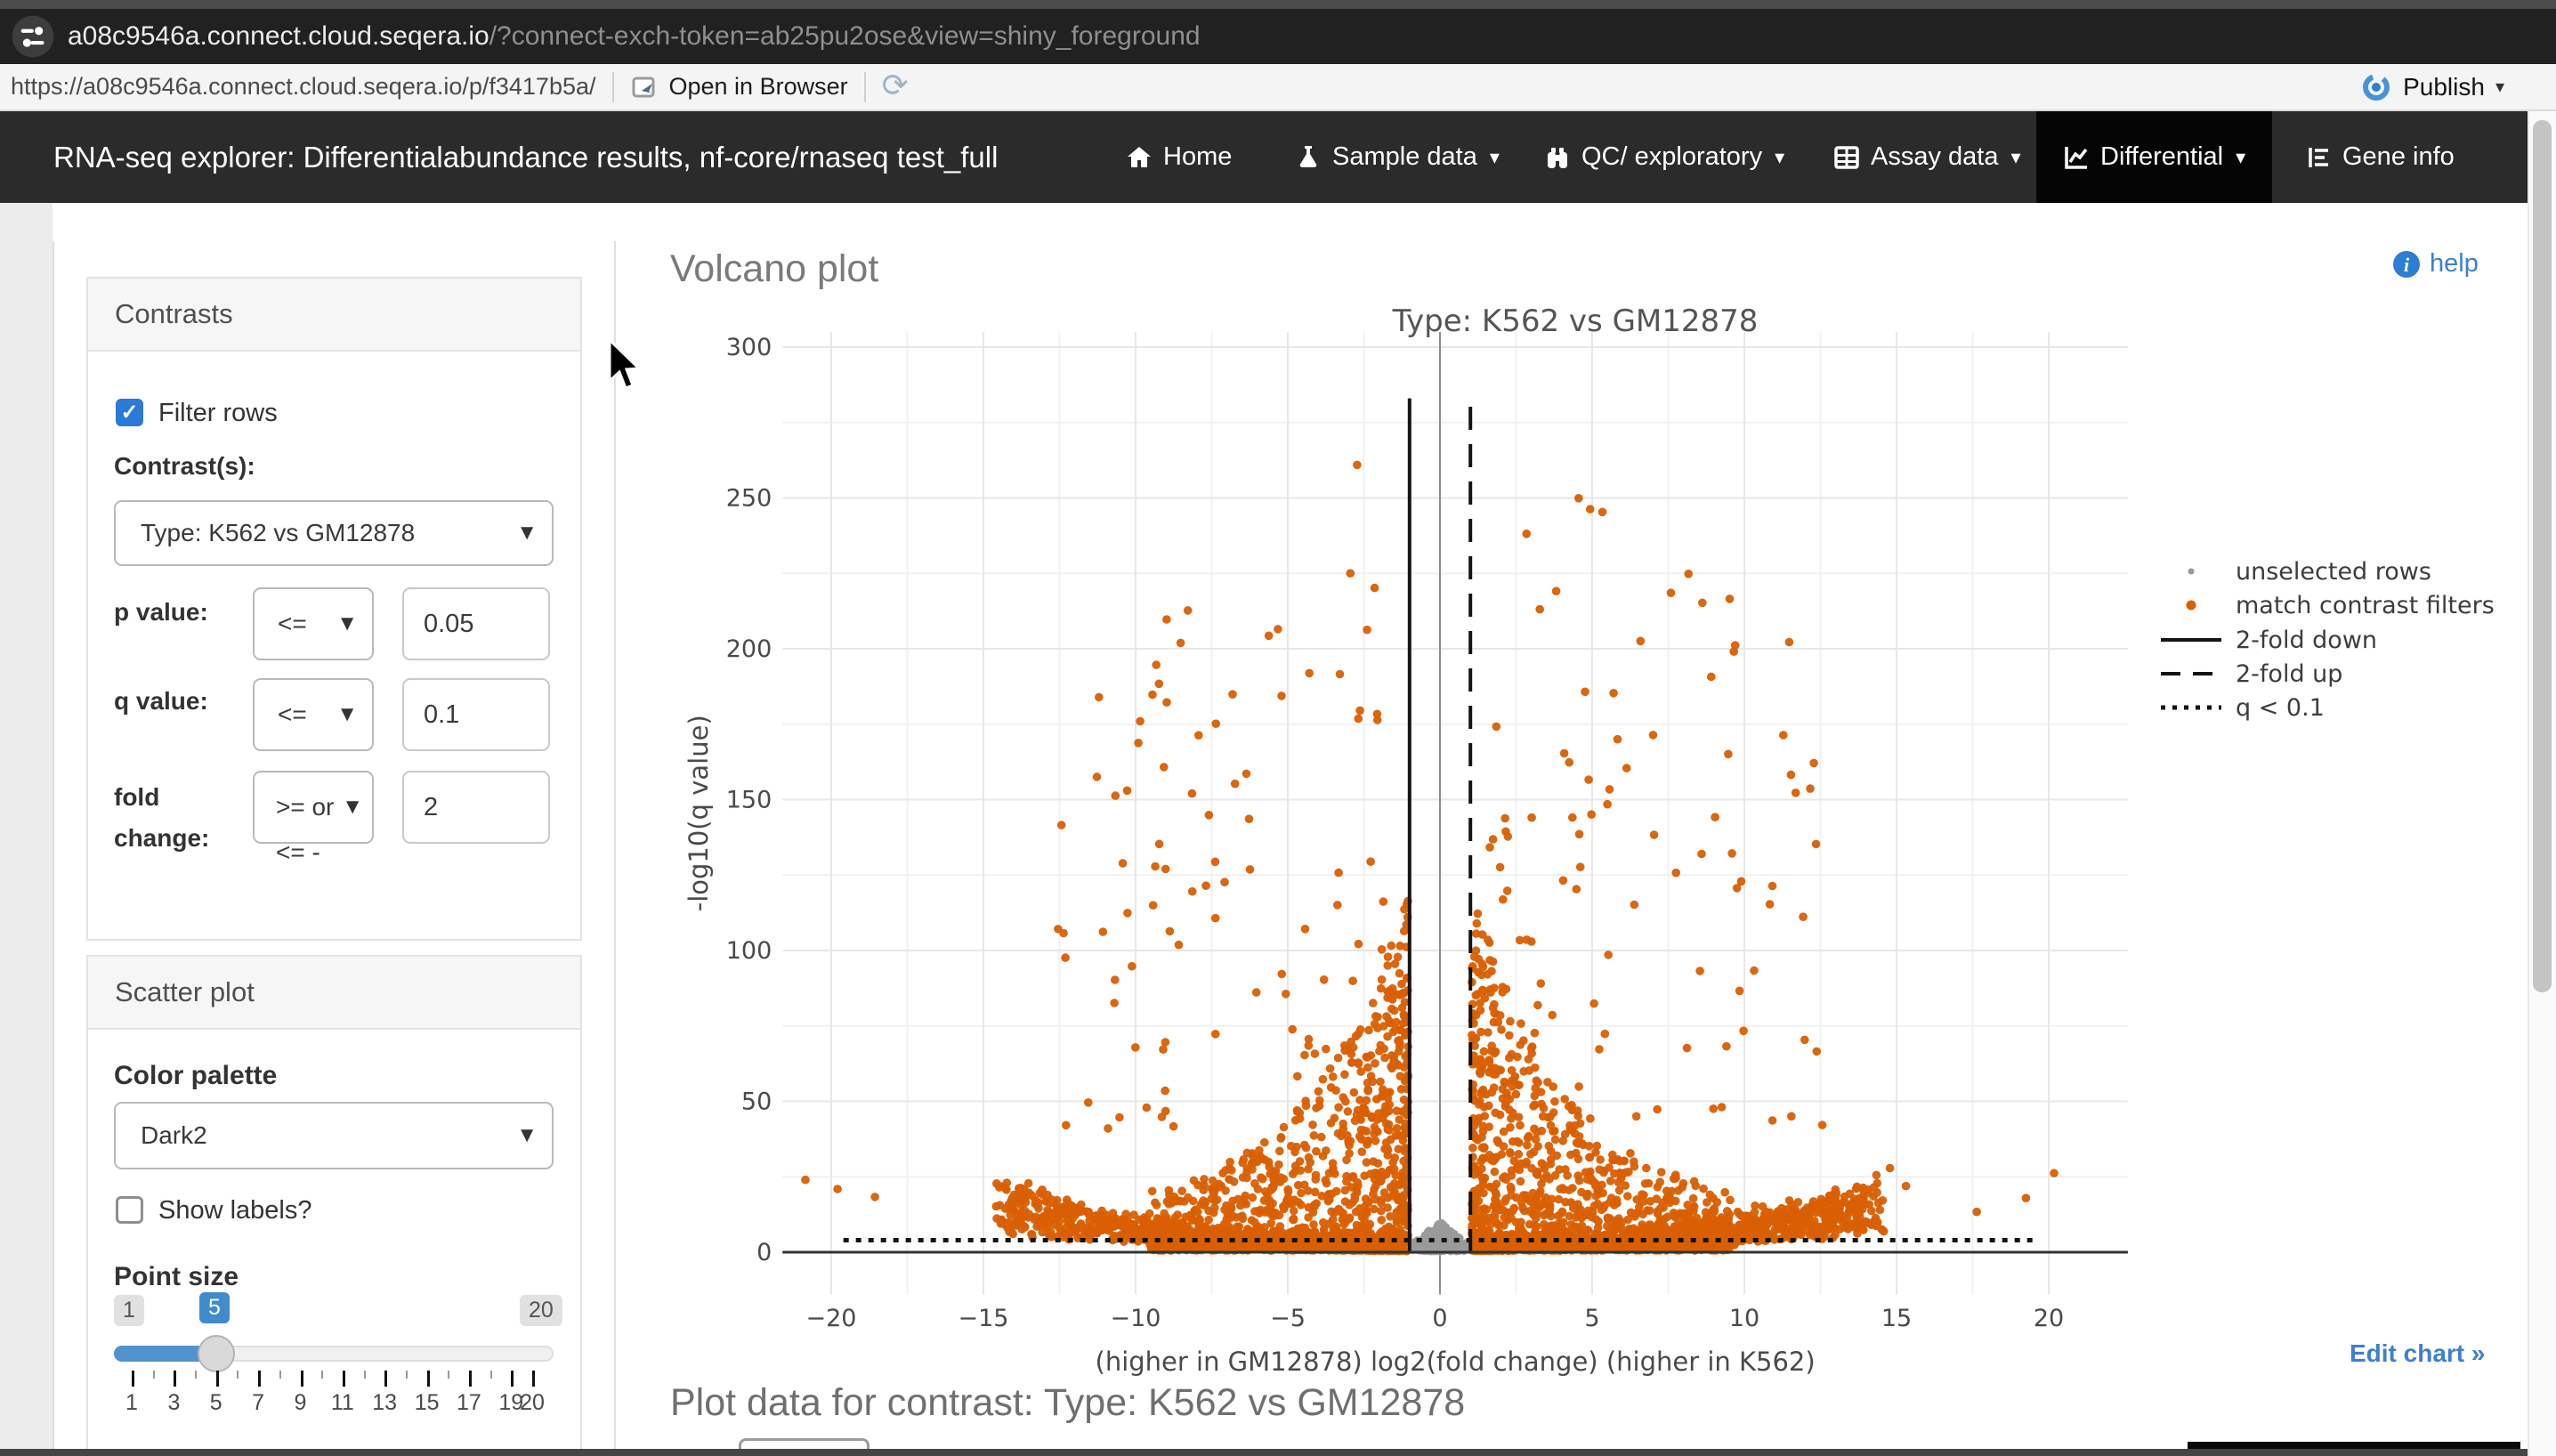 The image size is (2556, 1456). I want to click on point-size-slider-handle, so click(216, 1353).